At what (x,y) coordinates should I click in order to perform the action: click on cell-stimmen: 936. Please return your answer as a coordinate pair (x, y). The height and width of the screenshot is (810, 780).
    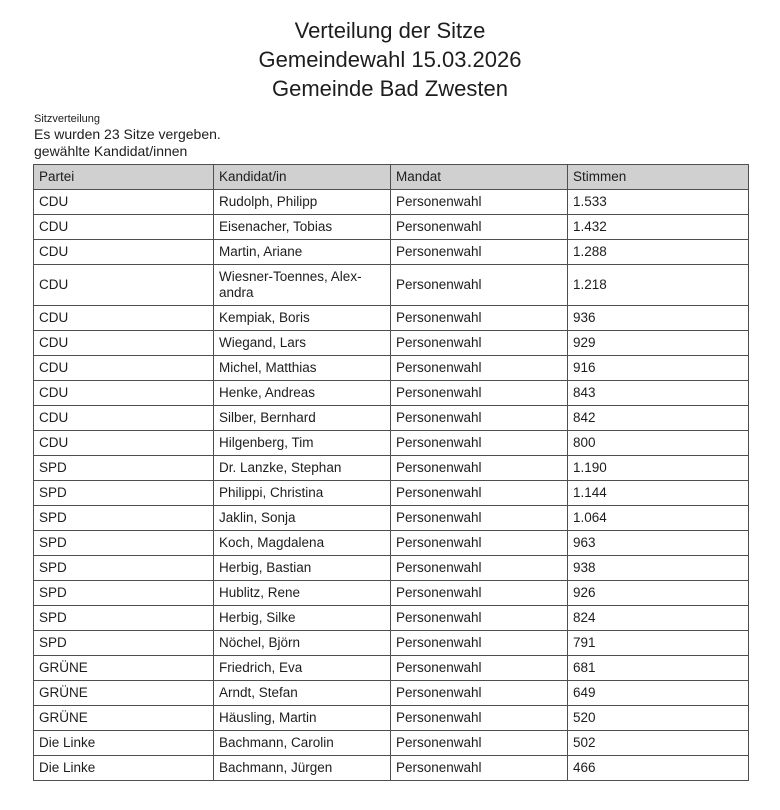
    Looking at the image, I should click on (658, 318).